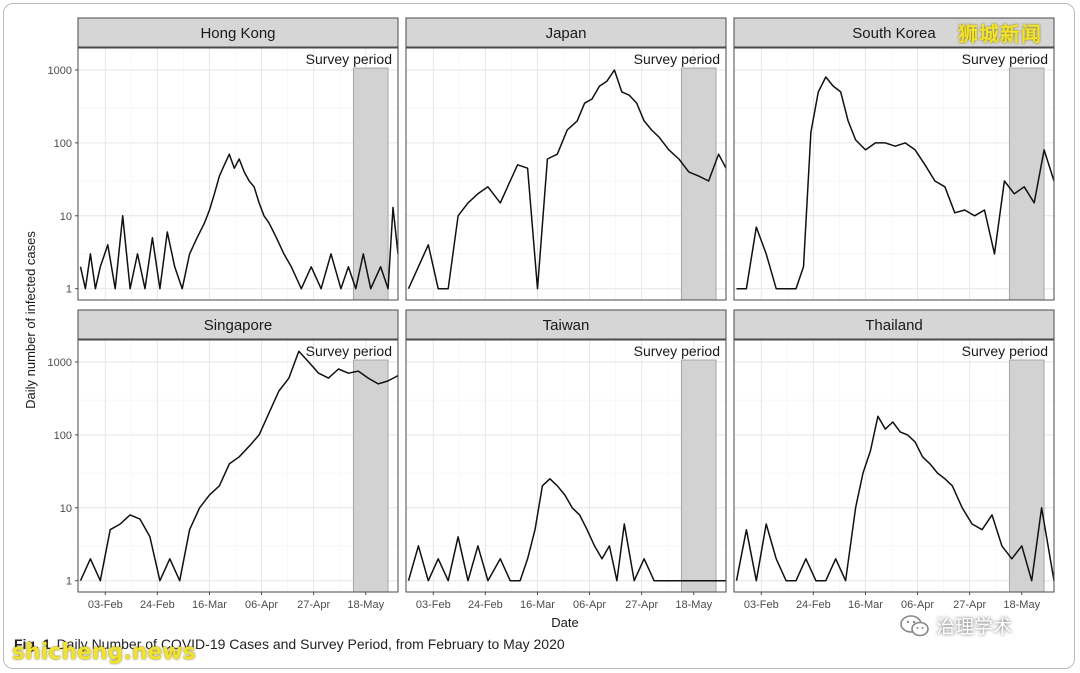  I want to click on series-line-thailand, so click(895, 498).